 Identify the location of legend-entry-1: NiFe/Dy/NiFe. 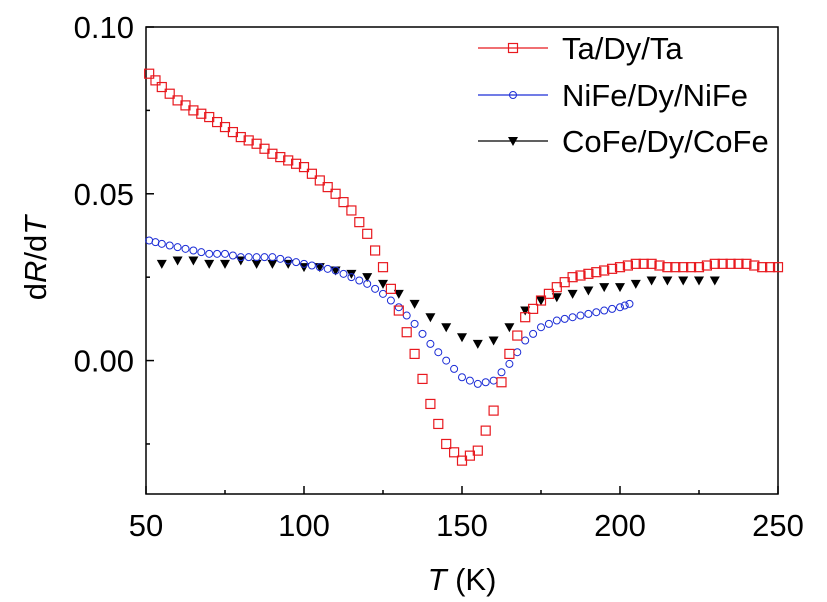
(613, 95).